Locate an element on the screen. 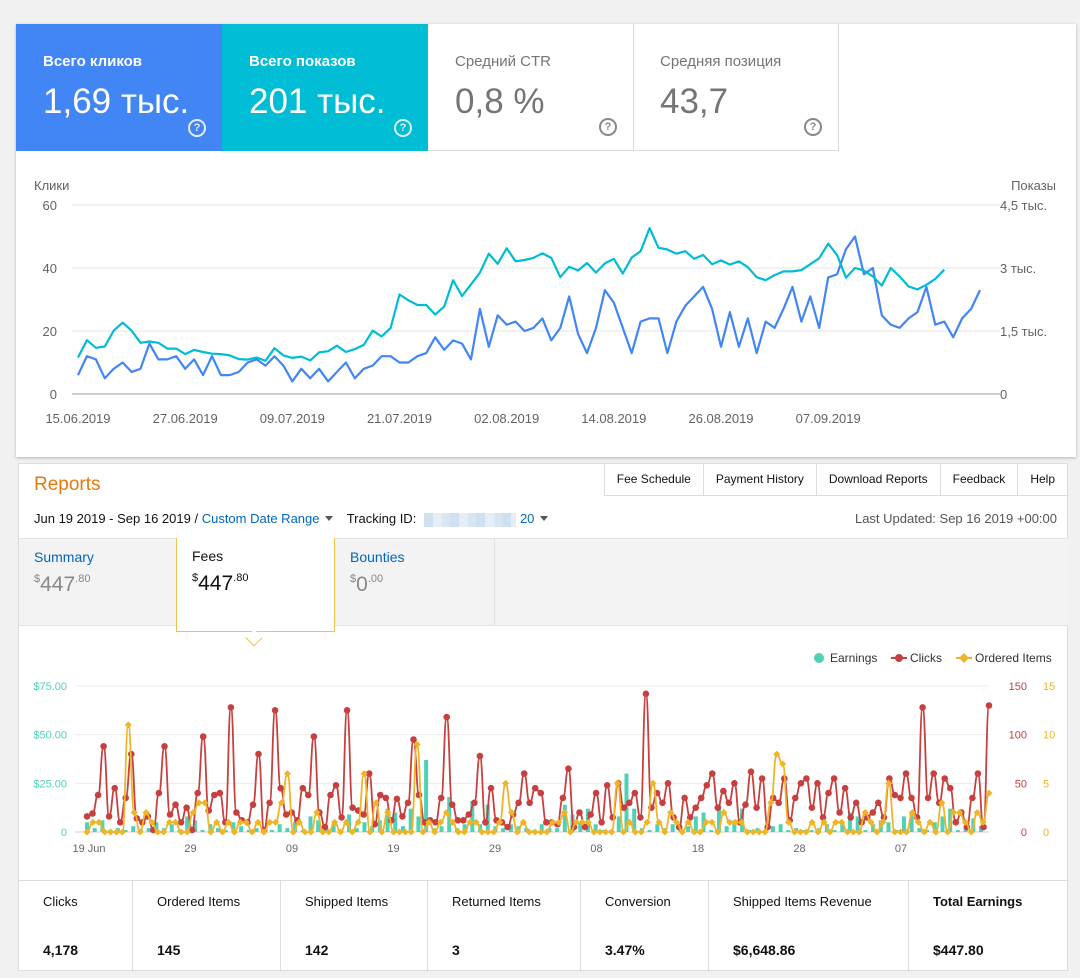 This screenshot has width=1080, height=978. tracking-id-dropdown: 20 is located at coordinates (527, 518).